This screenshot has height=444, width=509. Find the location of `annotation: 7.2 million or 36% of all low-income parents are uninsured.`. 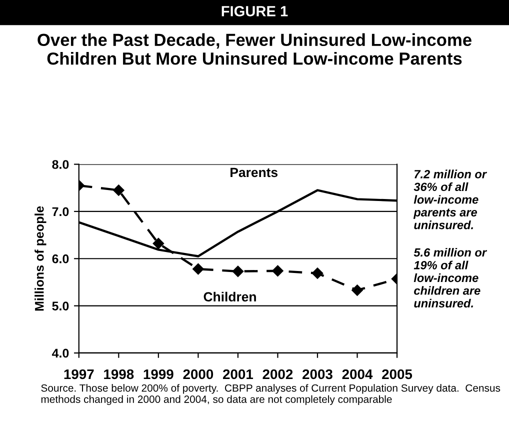

annotation: 7.2 million or 36% of all low-income parents are uninsured. is located at coordinates (450, 200).